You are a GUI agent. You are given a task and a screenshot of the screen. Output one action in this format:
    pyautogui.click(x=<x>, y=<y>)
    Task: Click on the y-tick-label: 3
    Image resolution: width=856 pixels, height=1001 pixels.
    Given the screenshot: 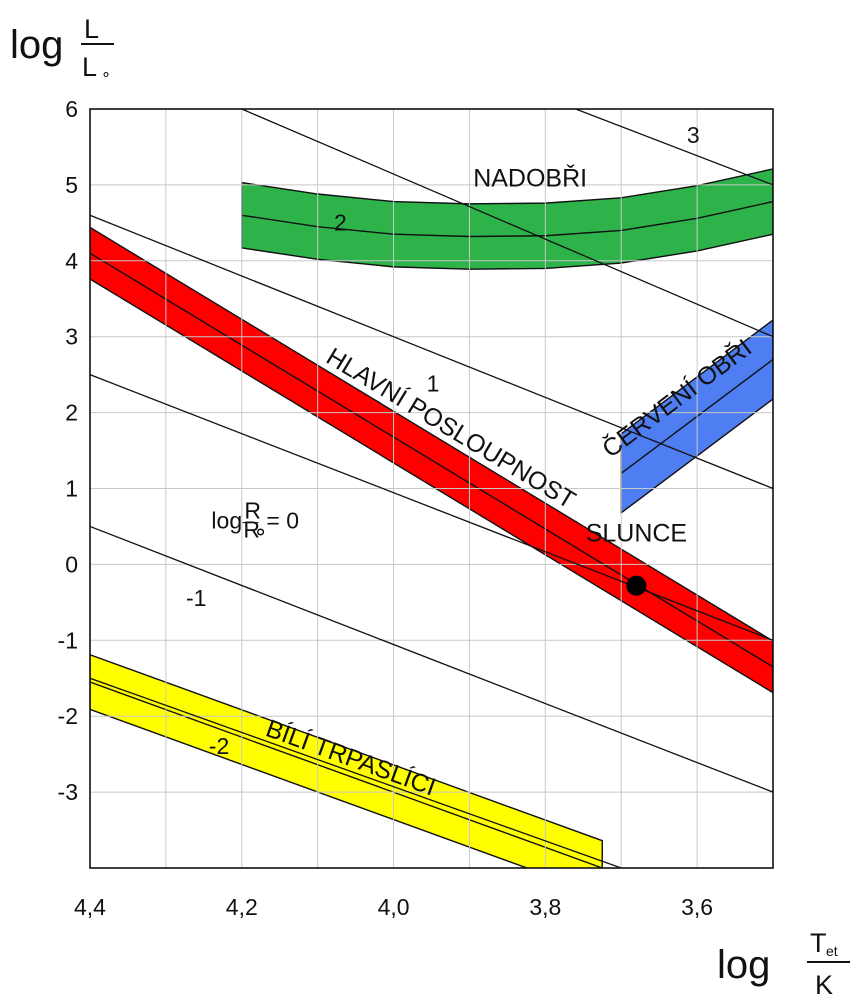 What is the action you would take?
    pyautogui.click(x=71, y=337)
    